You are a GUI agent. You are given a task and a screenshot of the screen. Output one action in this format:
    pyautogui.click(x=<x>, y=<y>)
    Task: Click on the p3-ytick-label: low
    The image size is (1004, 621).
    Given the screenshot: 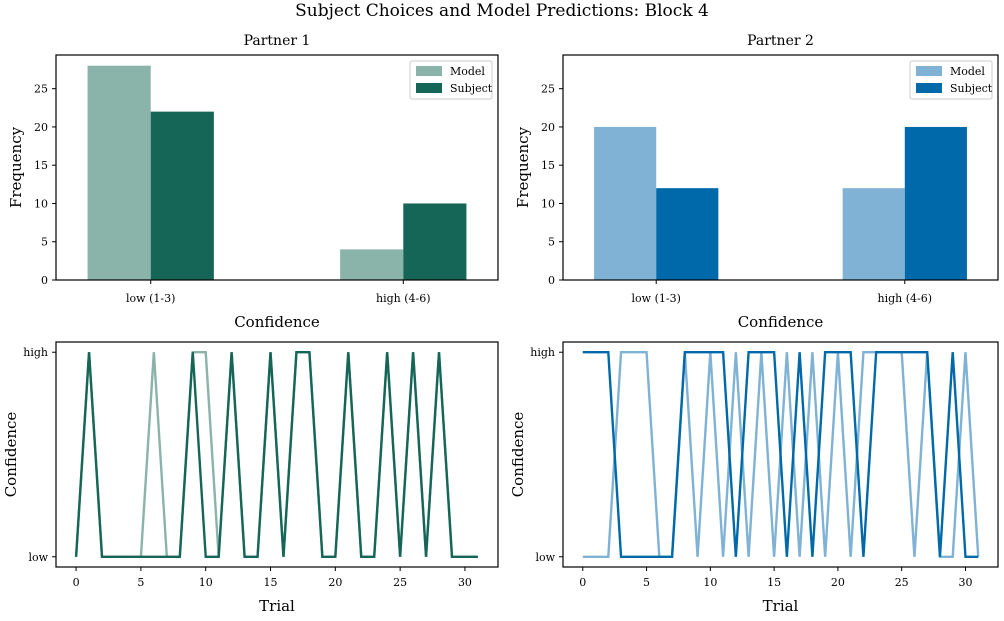 What is the action you would take?
    pyautogui.click(x=38, y=557)
    